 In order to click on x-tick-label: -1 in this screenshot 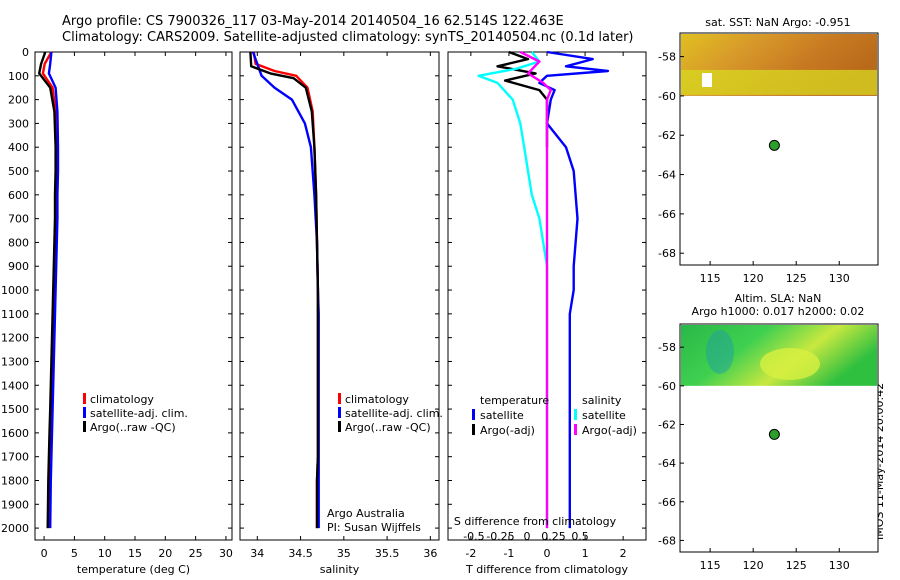, I will do `click(508, 553)`.